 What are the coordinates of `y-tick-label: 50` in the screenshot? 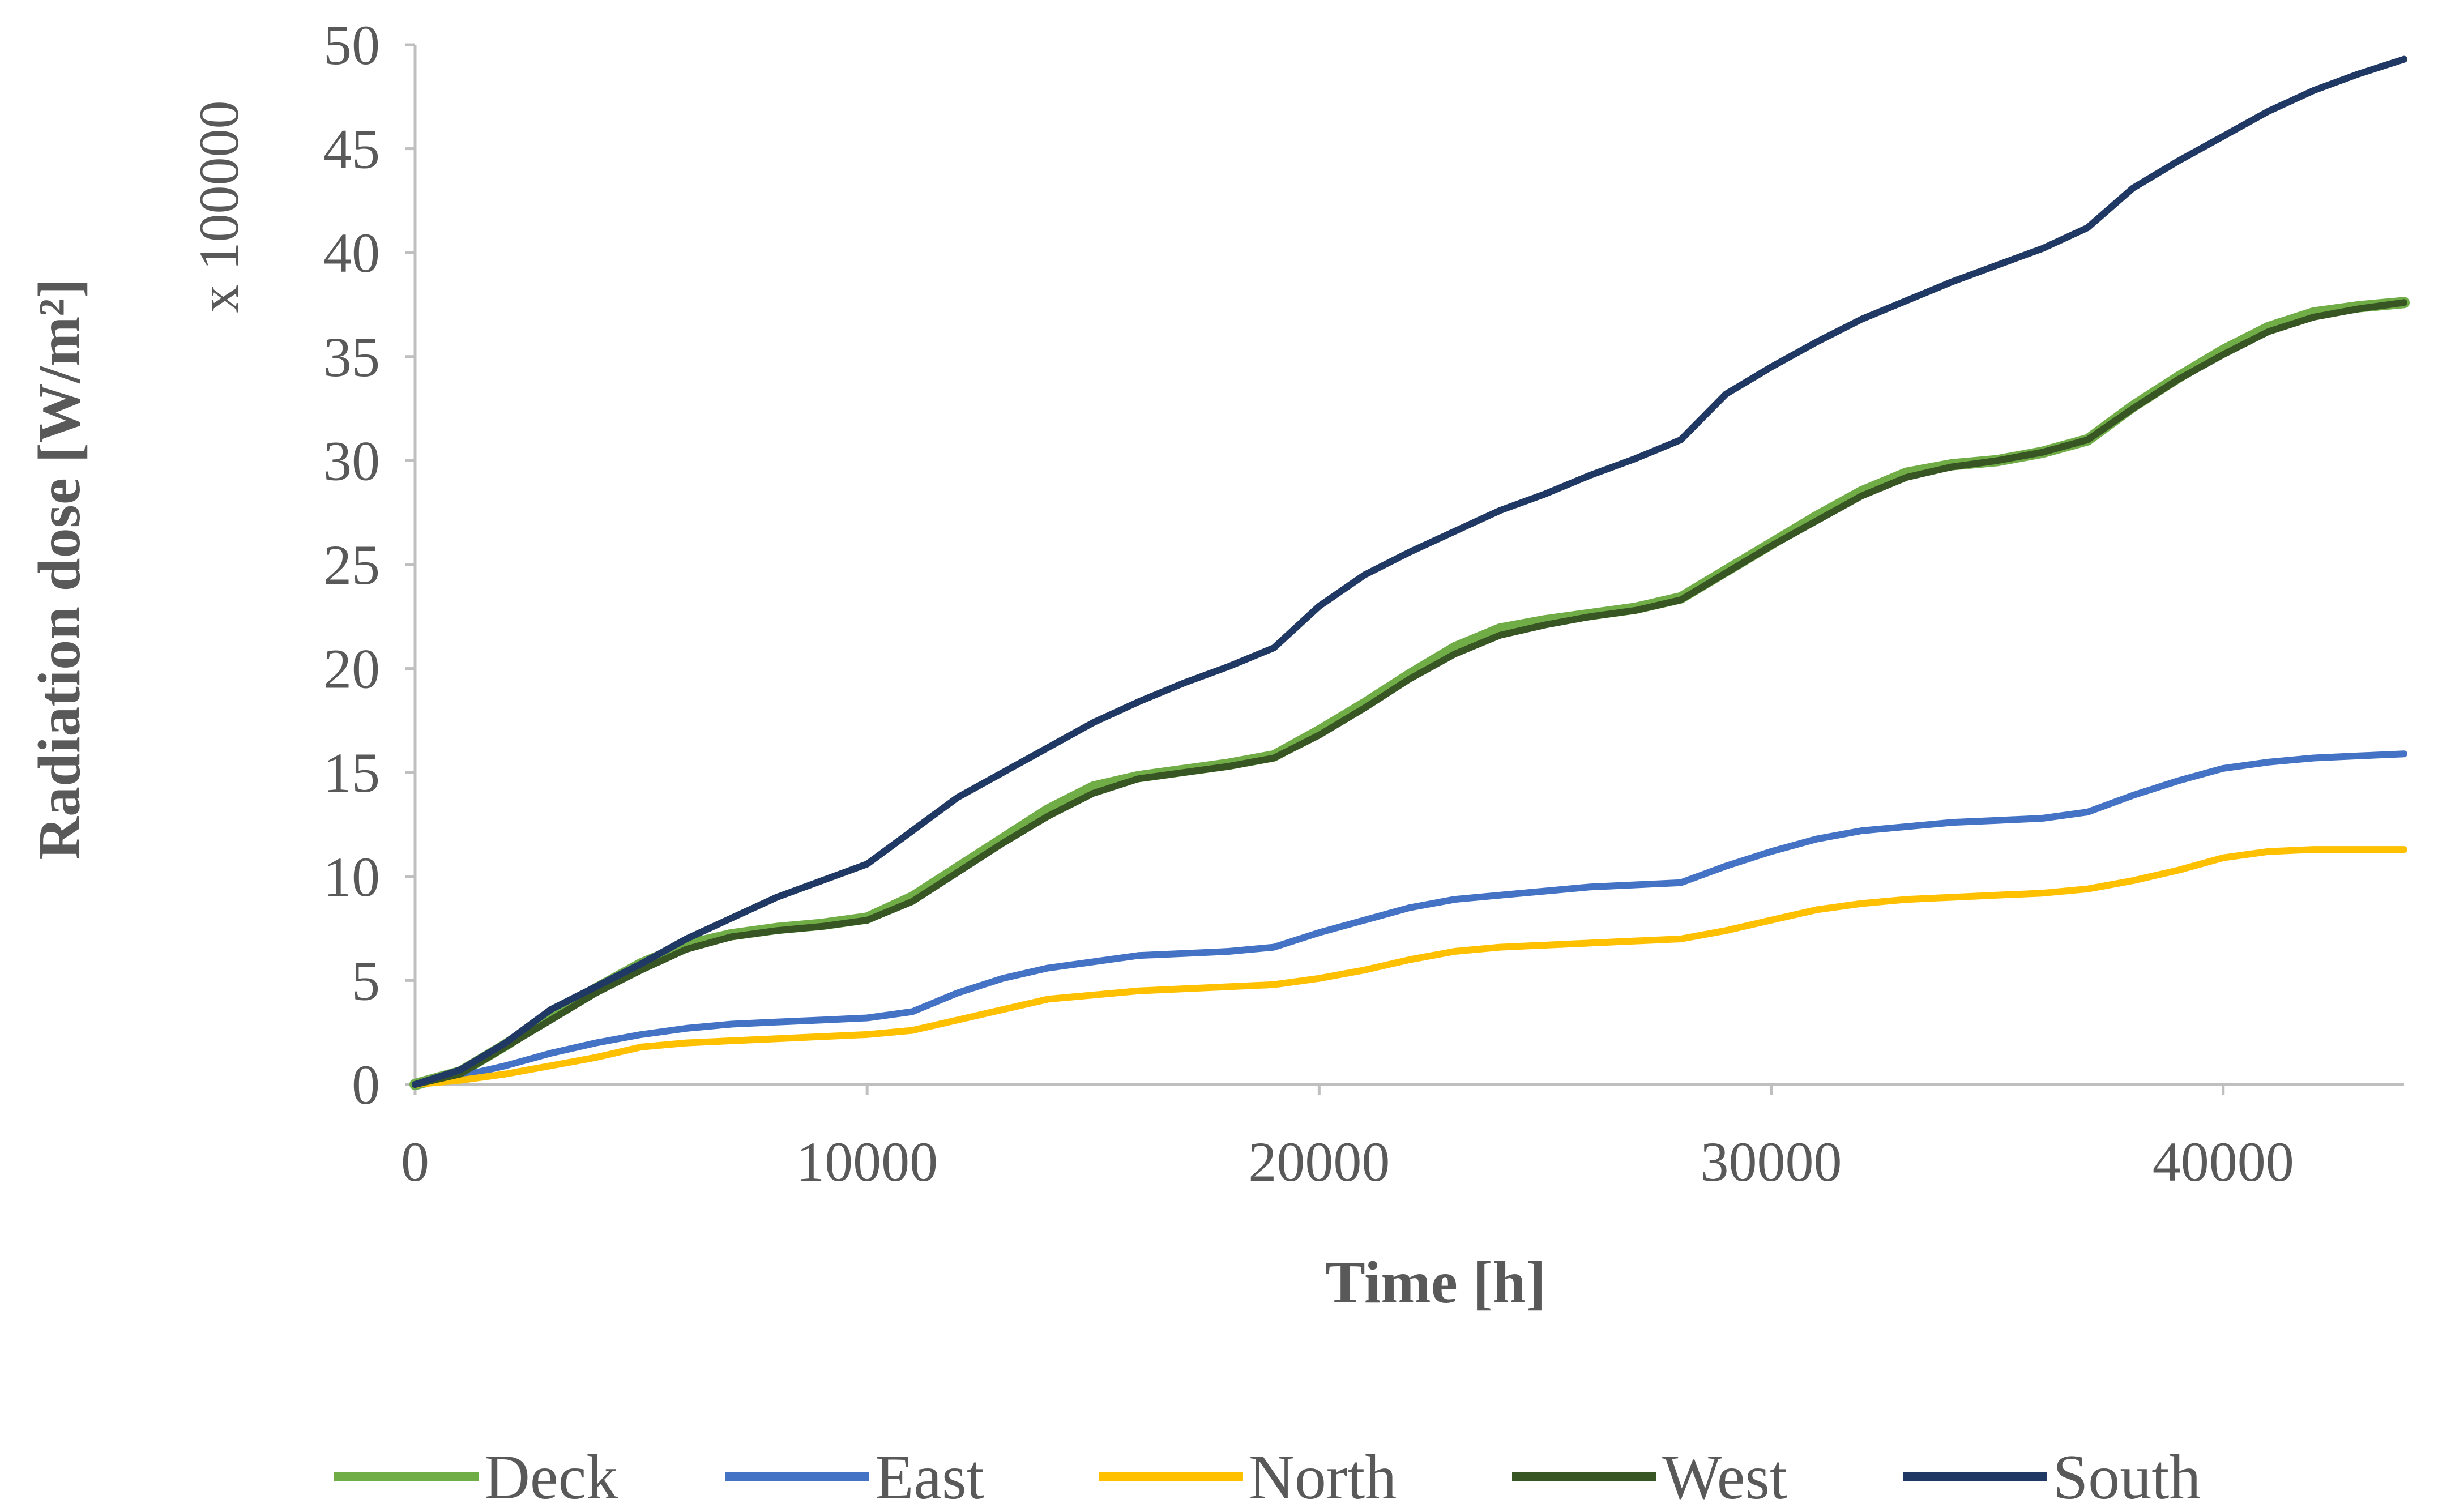 It's located at (351, 45).